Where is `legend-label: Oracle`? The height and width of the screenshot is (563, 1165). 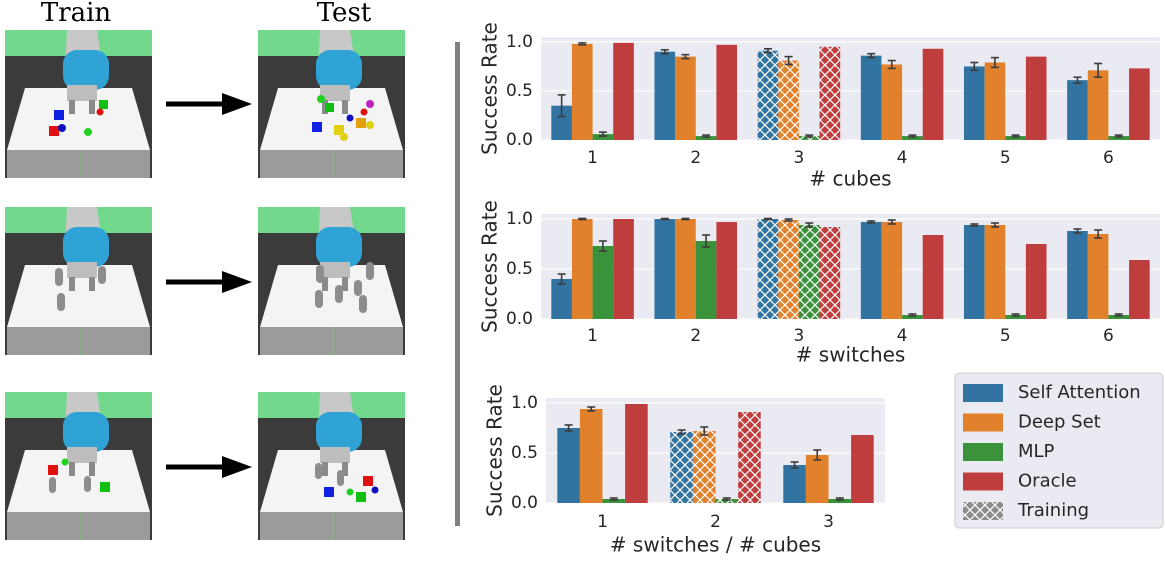 legend-label: Oracle is located at coordinates (1047, 481).